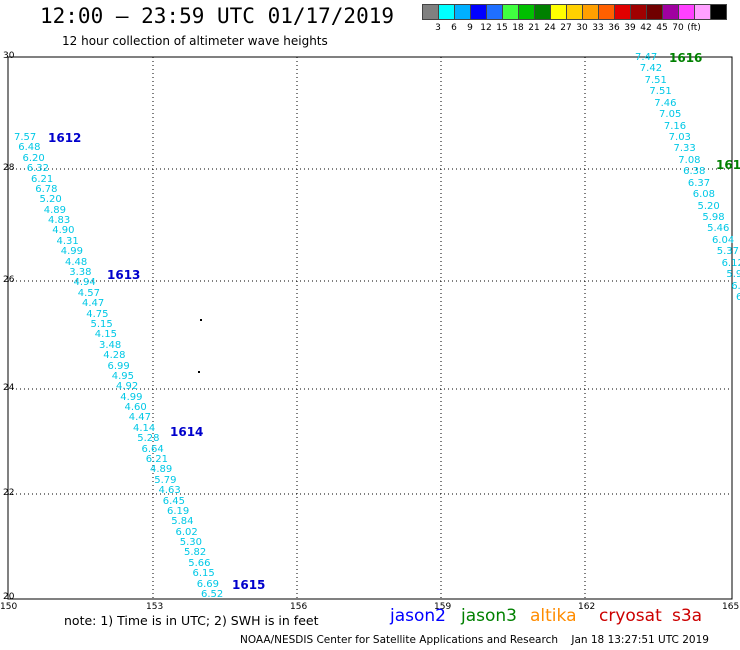 This screenshot has width=740, height=650. Describe the element at coordinates (614, 28) in the screenshot. I see `colorbar-label: 36` at that location.